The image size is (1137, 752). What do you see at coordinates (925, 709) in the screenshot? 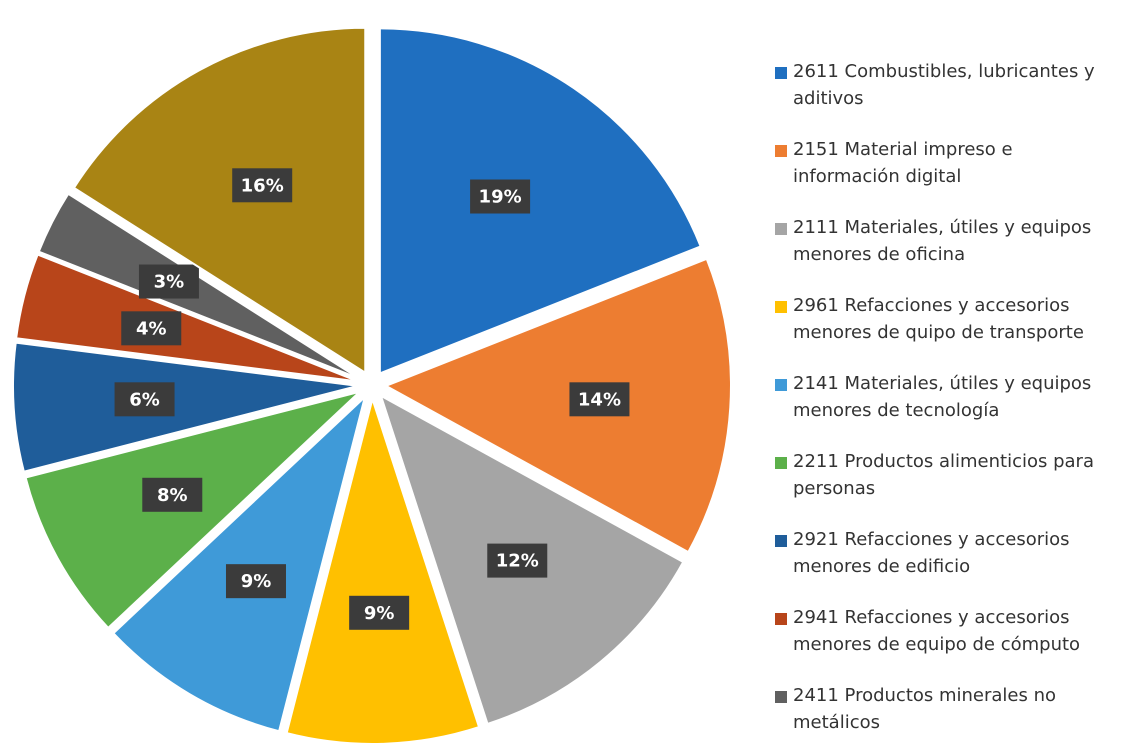
I see `legend-label: 2411 Productos minerales no metálicos` at bounding box center [925, 709].